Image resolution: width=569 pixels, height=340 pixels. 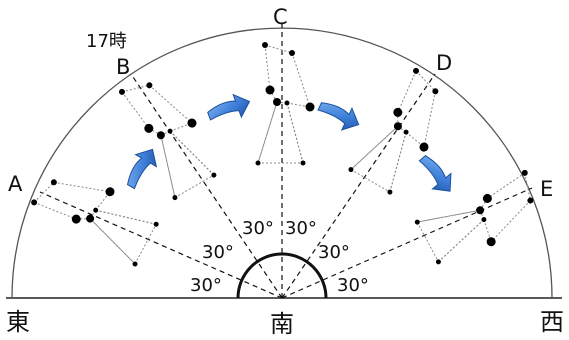 I want to click on time-label: 17時, so click(x=106, y=41).